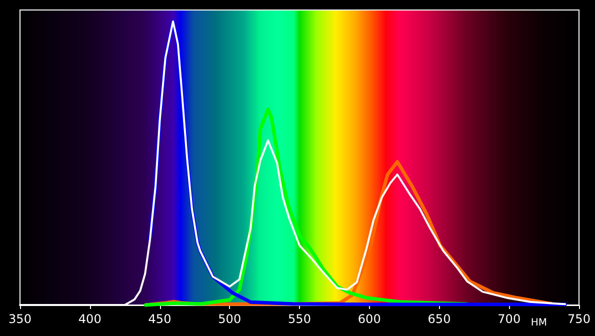  What do you see at coordinates (299, 319) in the screenshot?
I see `x-tick-label: 550` at bounding box center [299, 319].